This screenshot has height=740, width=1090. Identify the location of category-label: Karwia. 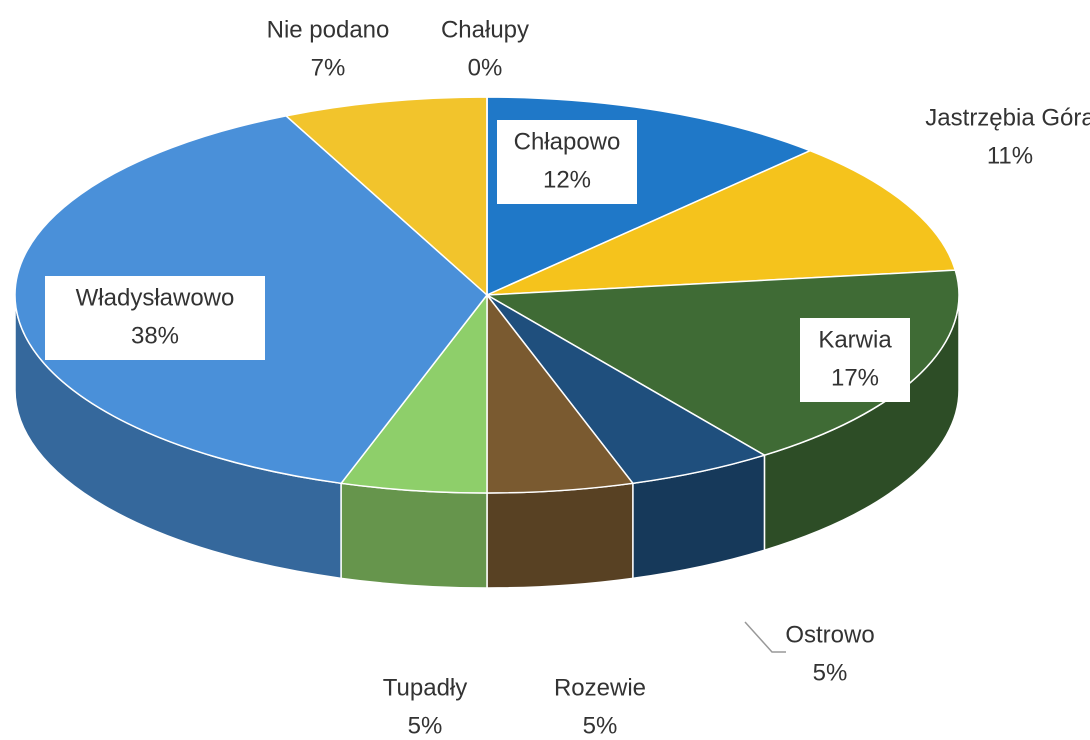
(855, 339).